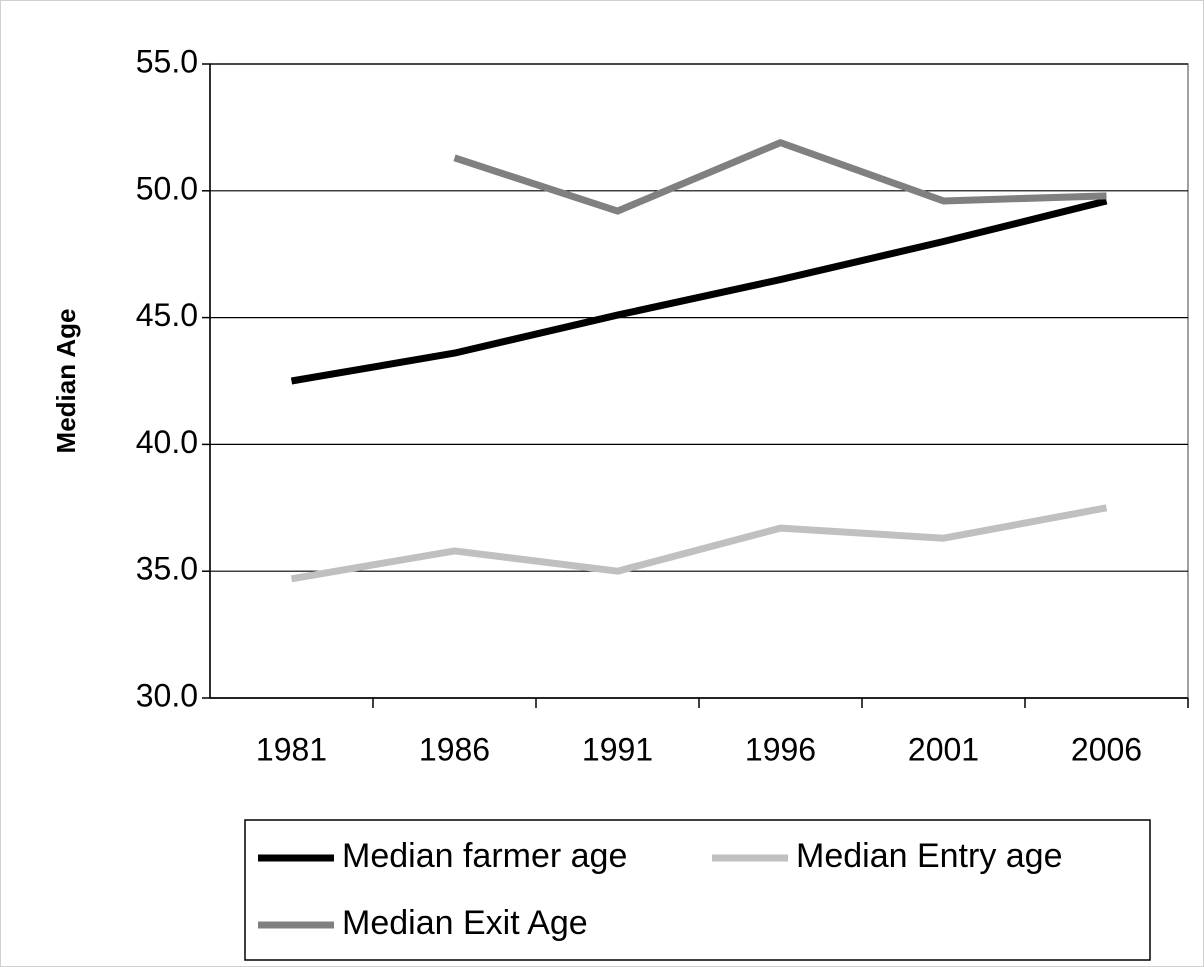 The height and width of the screenshot is (967, 1204). I want to click on legend-label: Median farmer age, so click(484, 856).